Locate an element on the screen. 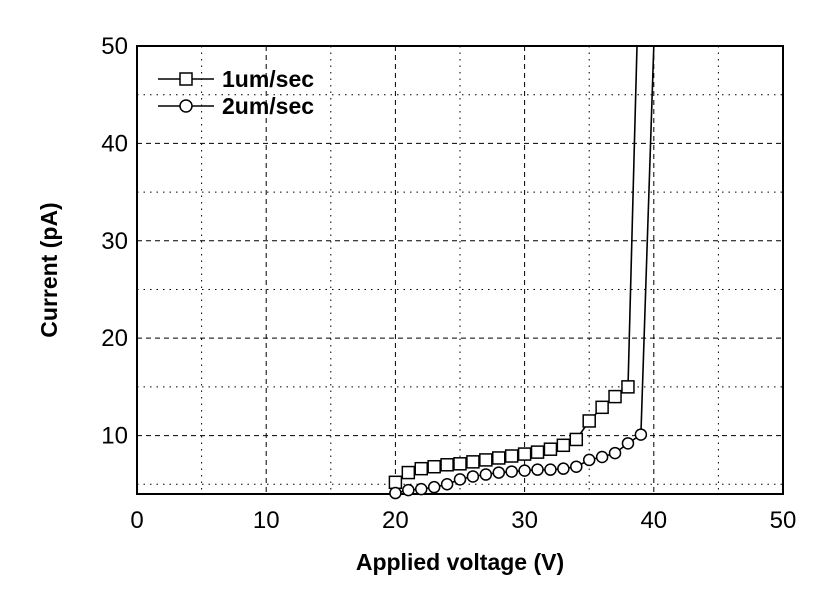 The width and height of the screenshot is (832, 608). y-axis-label: Current (pA) is located at coordinates (49, 269).